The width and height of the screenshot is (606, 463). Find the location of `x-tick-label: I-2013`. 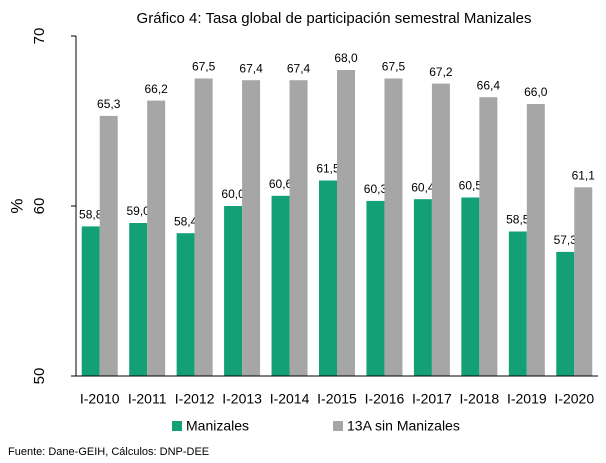

x-tick-label: I-2013 is located at coordinates (242, 399).